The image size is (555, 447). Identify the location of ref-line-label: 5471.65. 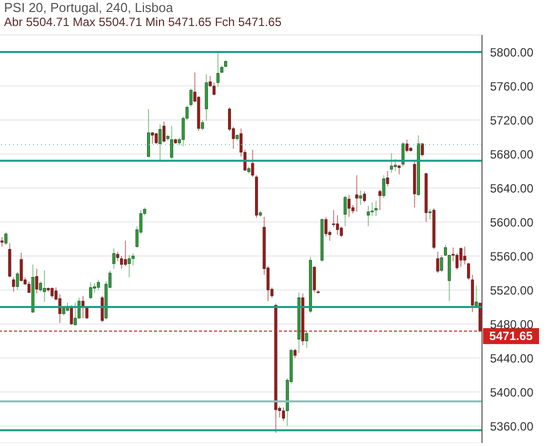
(511, 336).